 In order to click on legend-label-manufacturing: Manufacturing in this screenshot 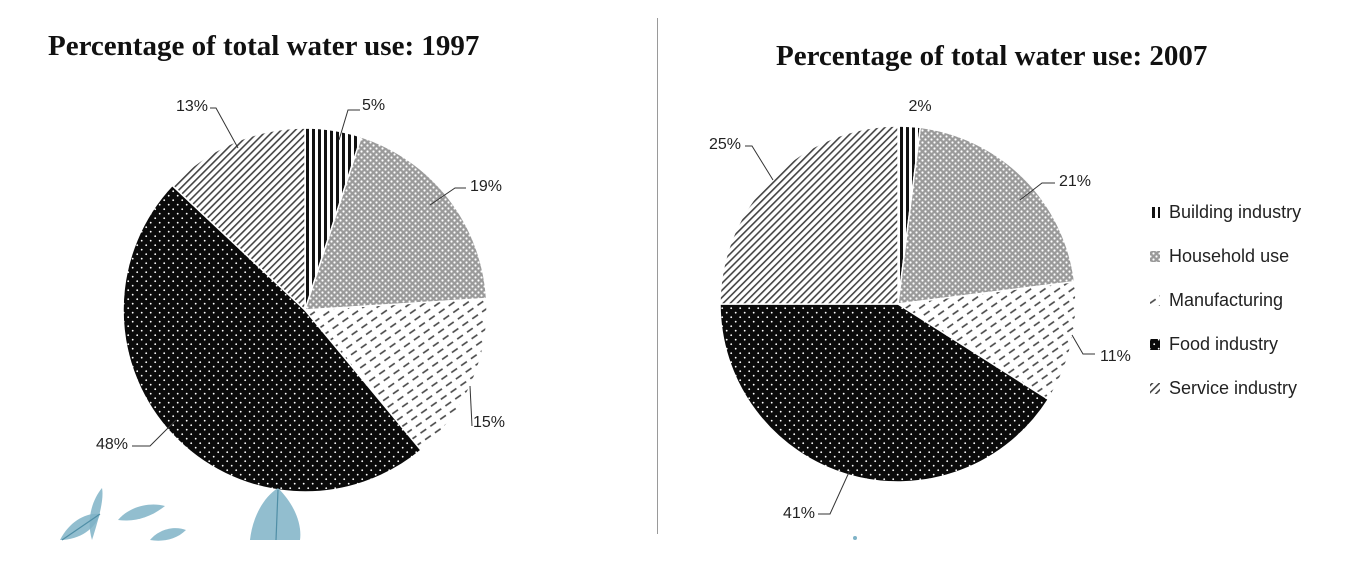, I will do `click(1226, 300)`.